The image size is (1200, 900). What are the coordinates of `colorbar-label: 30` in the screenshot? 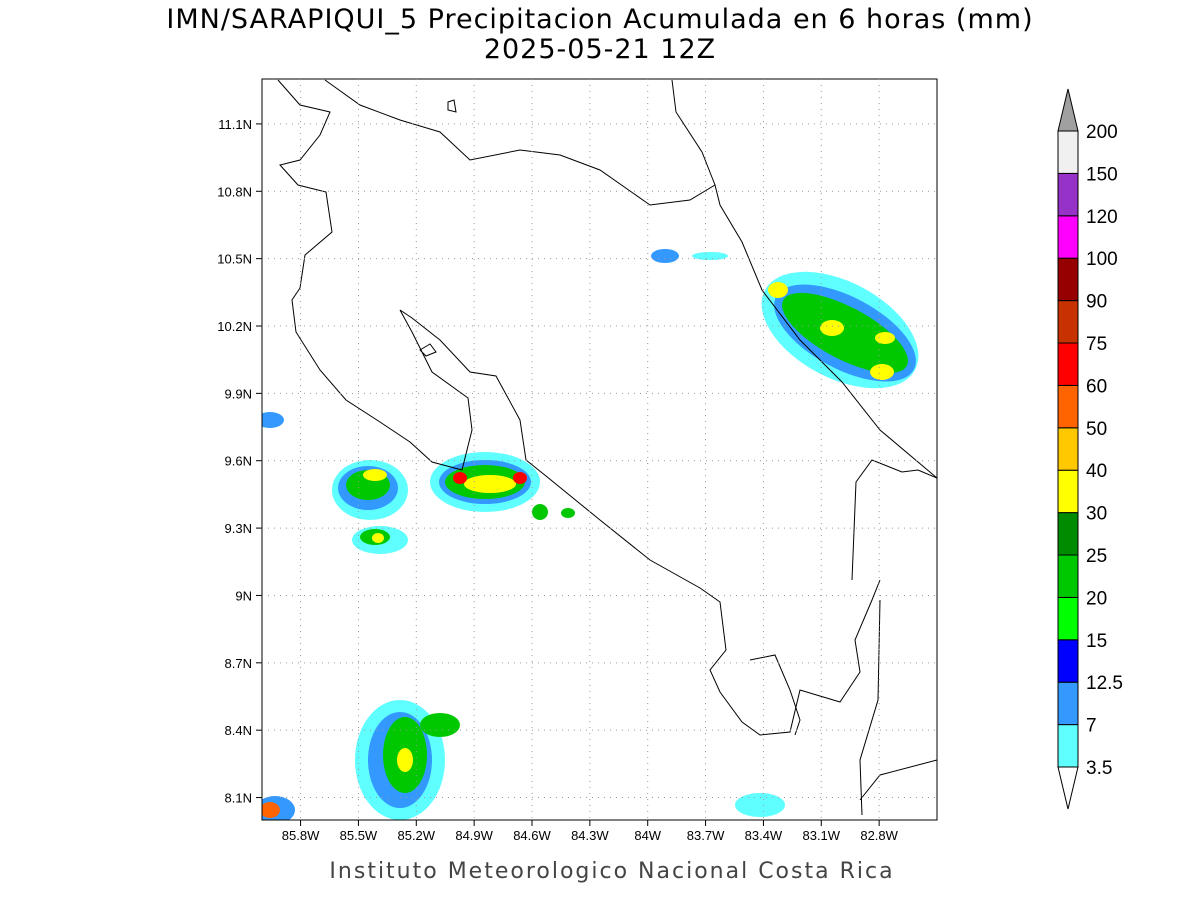 It's located at (1096, 514).